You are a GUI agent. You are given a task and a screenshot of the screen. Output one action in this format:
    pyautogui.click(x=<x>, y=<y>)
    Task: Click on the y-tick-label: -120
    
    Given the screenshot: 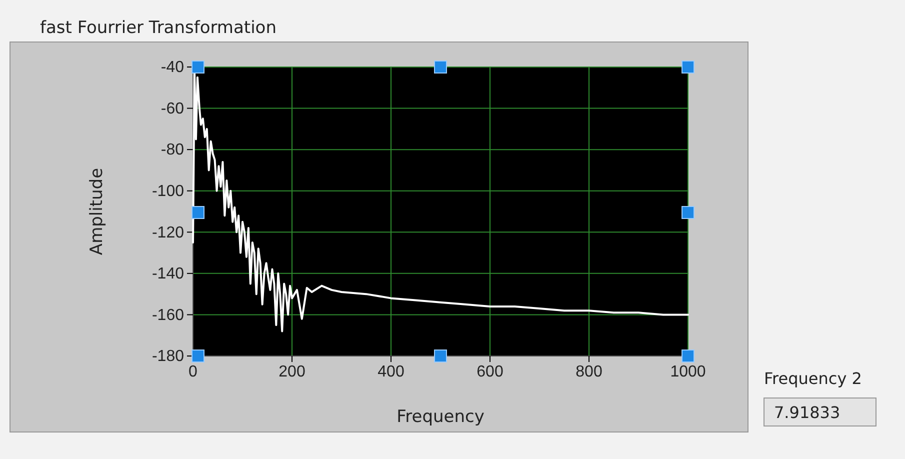 What is the action you would take?
    pyautogui.click(x=168, y=233)
    